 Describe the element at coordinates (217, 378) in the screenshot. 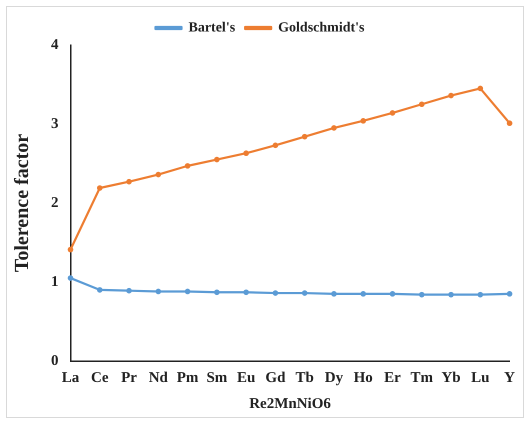

I see `x-tick-label: Sm` at that location.